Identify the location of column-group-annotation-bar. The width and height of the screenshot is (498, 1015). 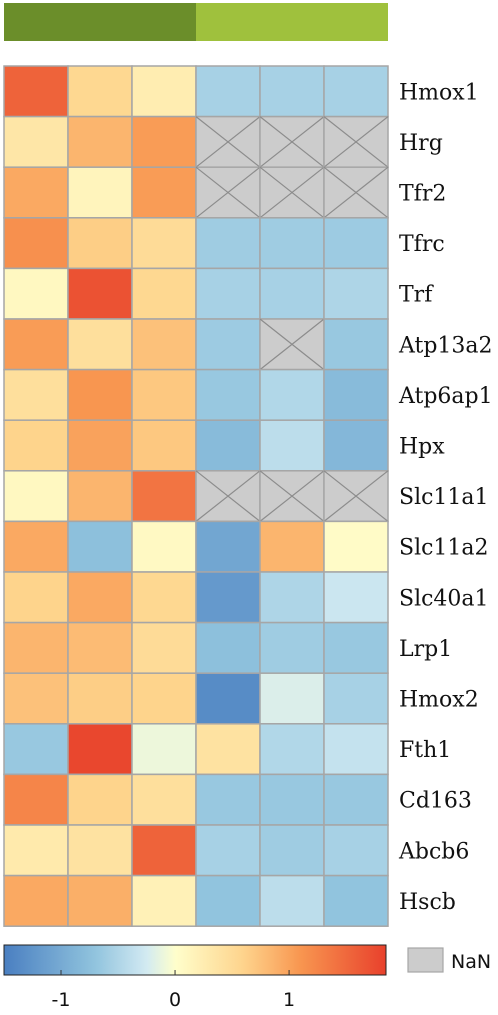
(196, 22).